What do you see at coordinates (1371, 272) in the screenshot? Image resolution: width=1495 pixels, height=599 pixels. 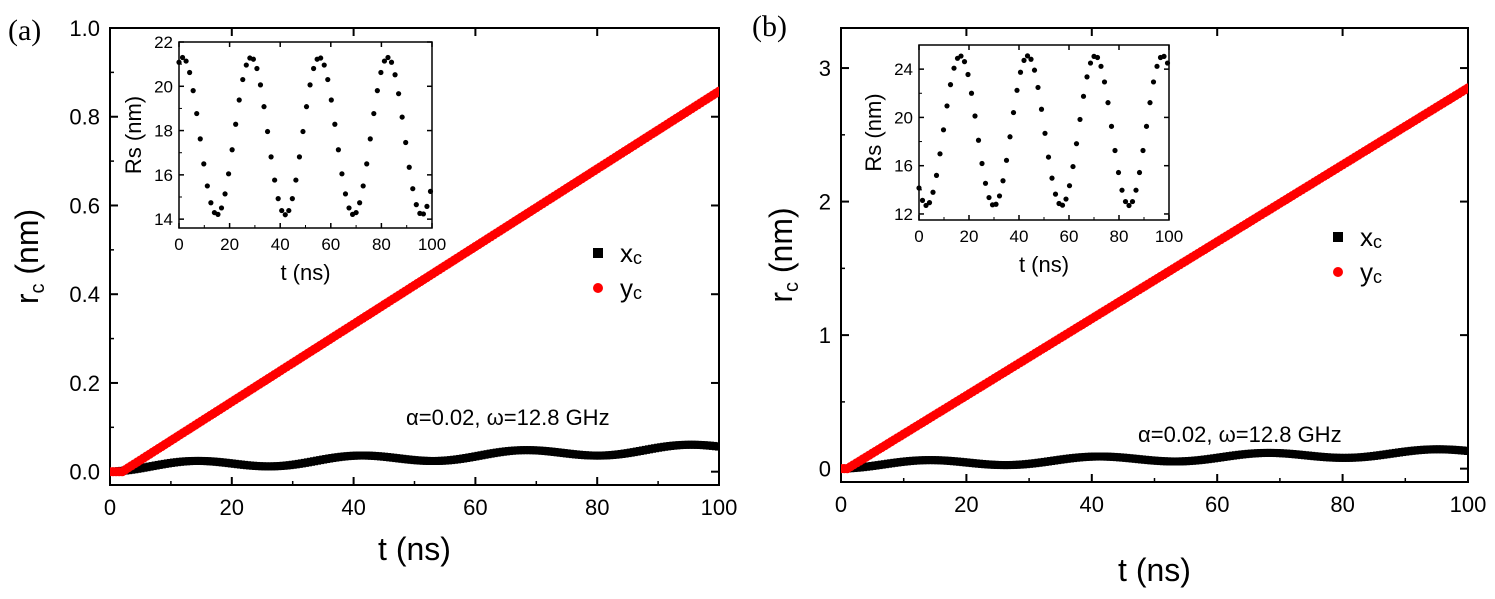 I see `legend-label: yc` at bounding box center [1371, 272].